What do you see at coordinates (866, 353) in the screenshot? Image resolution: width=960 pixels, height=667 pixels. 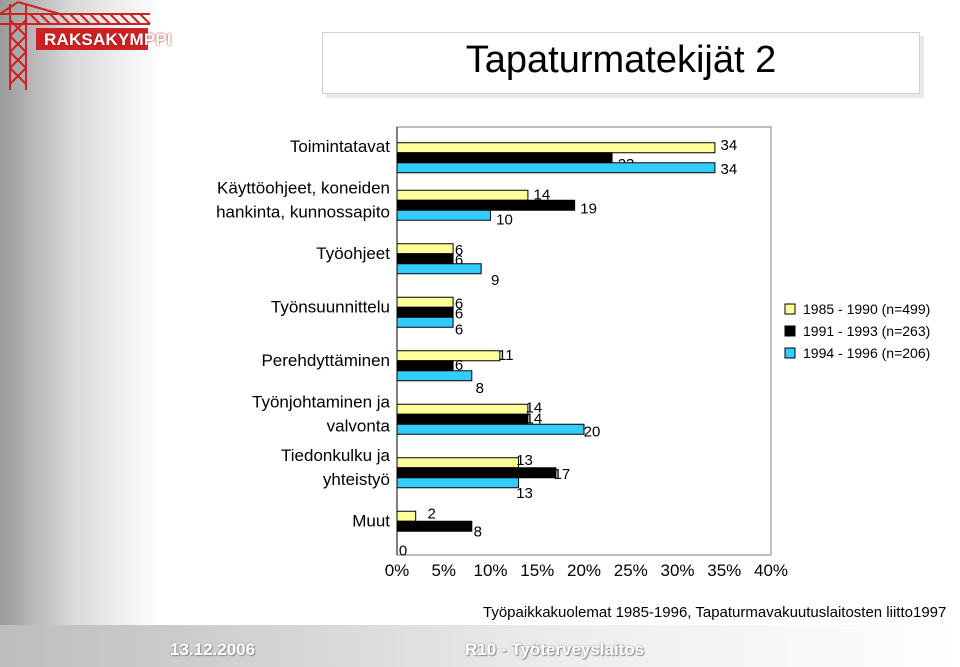 I see `legend-label-3: 1994 - 1996 (n=206)` at bounding box center [866, 353].